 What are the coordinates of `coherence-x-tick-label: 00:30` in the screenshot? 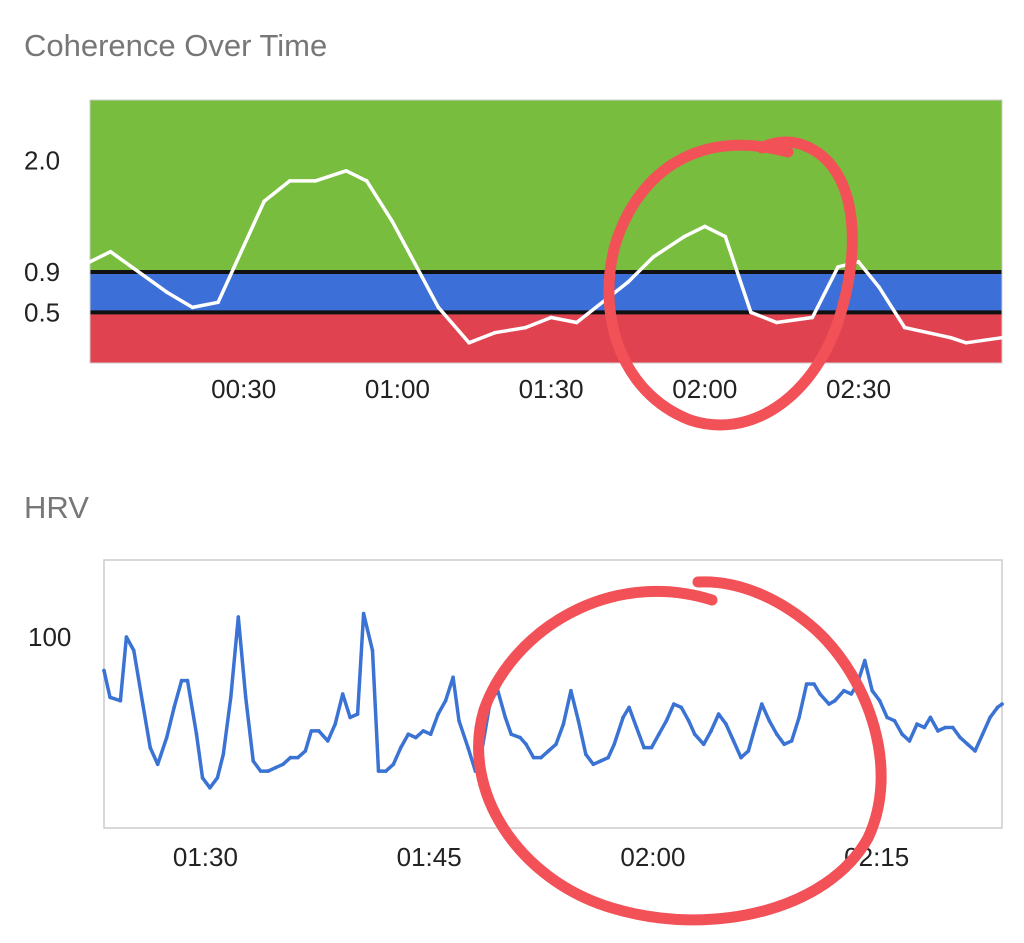 It's located at (243, 389).